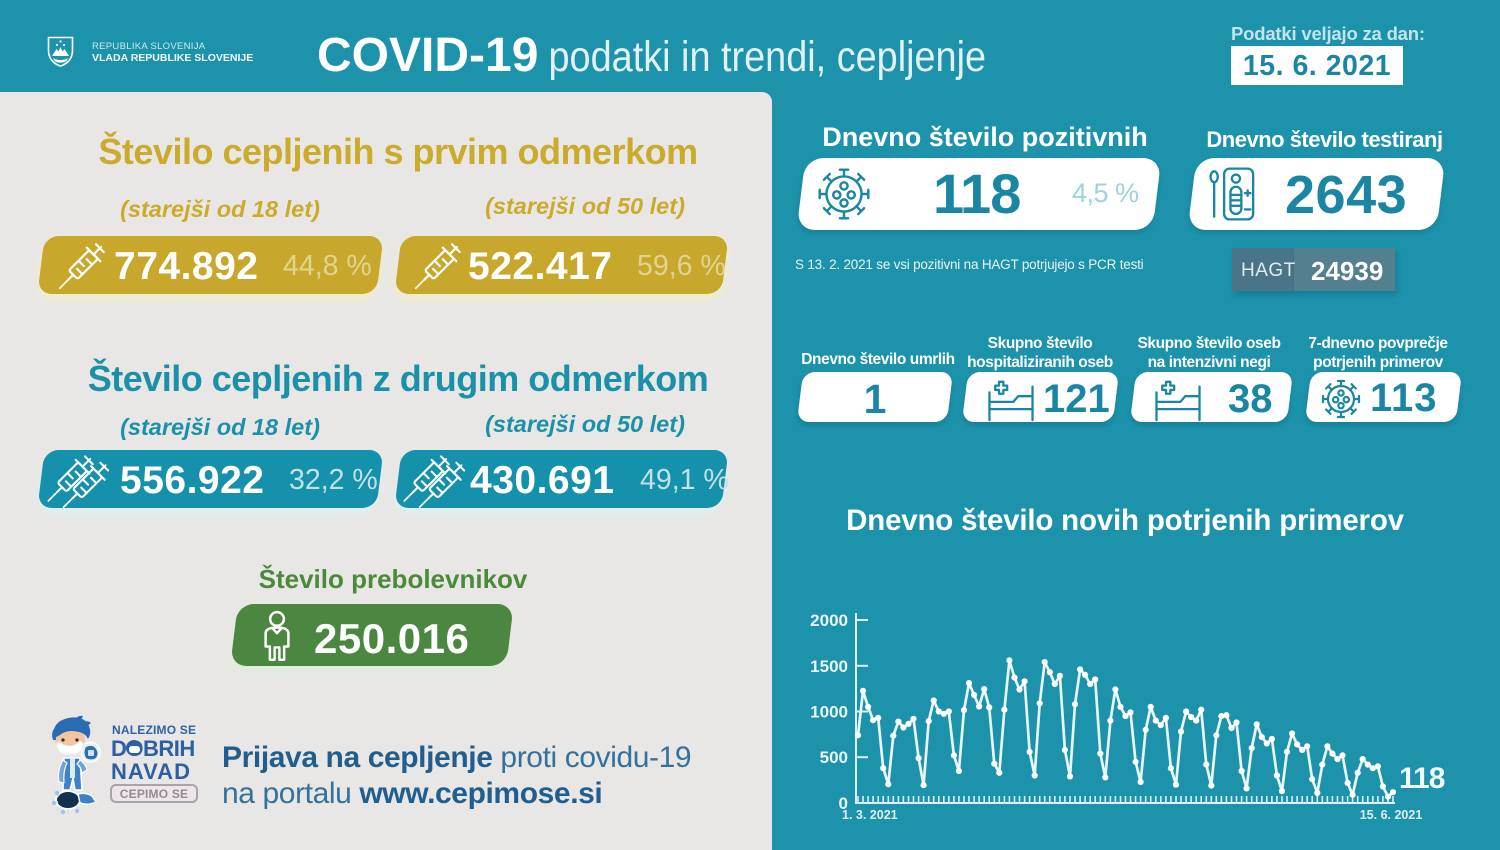 The height and width of the screenshot is (850, 1500). What do you see at coordinates (829, 666) in the screenshot?
I see `svg-text: 1500` at bounding box center [829, 666].